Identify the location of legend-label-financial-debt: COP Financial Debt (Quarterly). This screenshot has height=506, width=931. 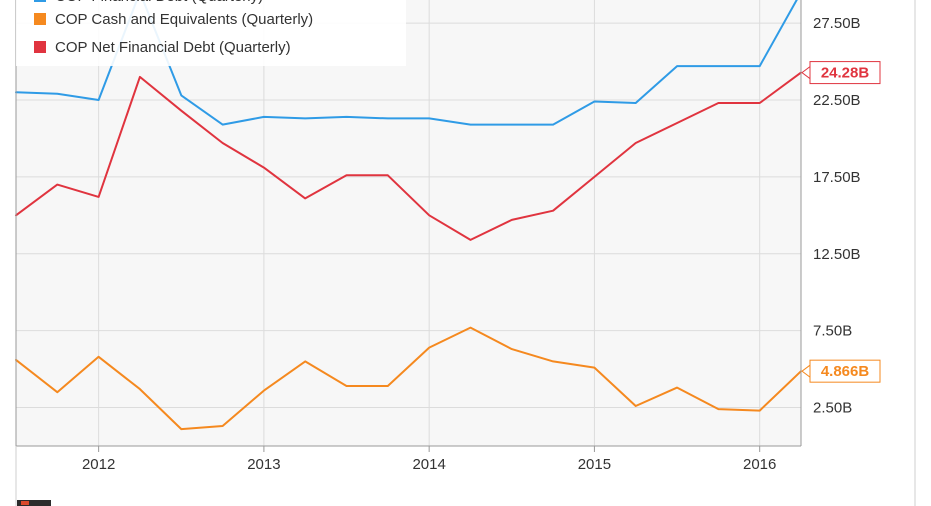
(159, 2).